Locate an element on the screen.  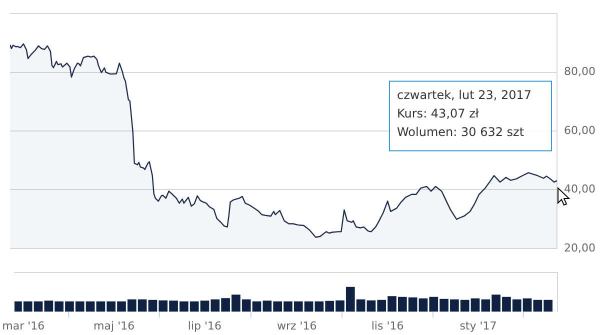
x-tick-label: lis '16 is located at coordinates (387, 325).